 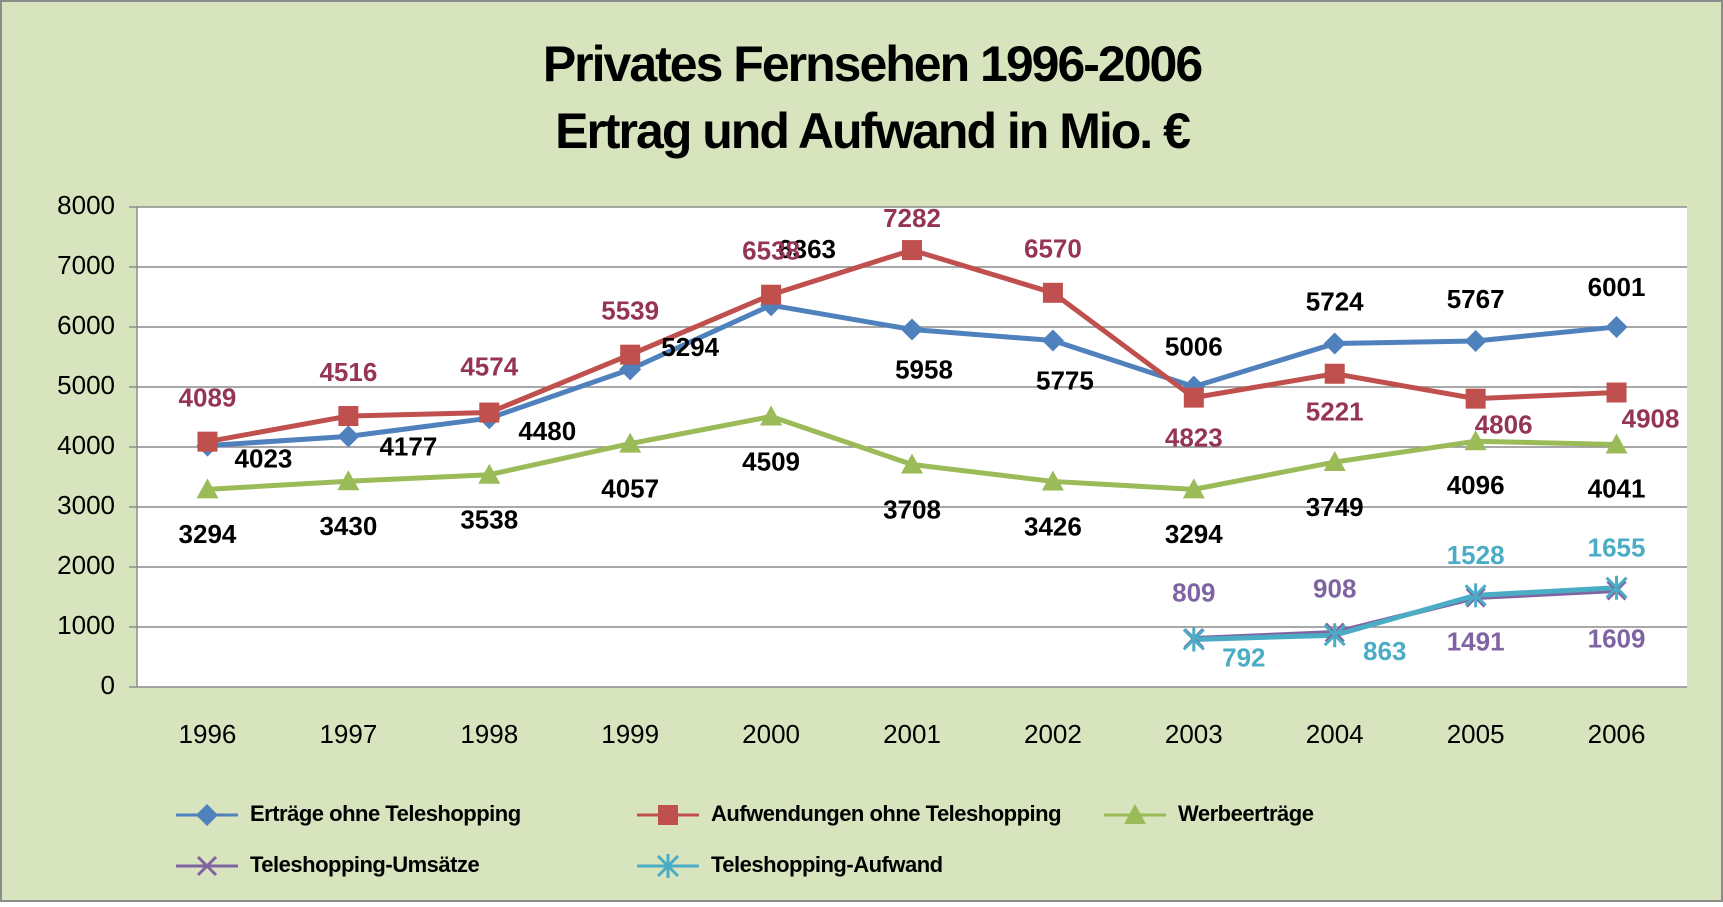 I want to click on x-tick-label: 2005, so click(x=1476, y=734).